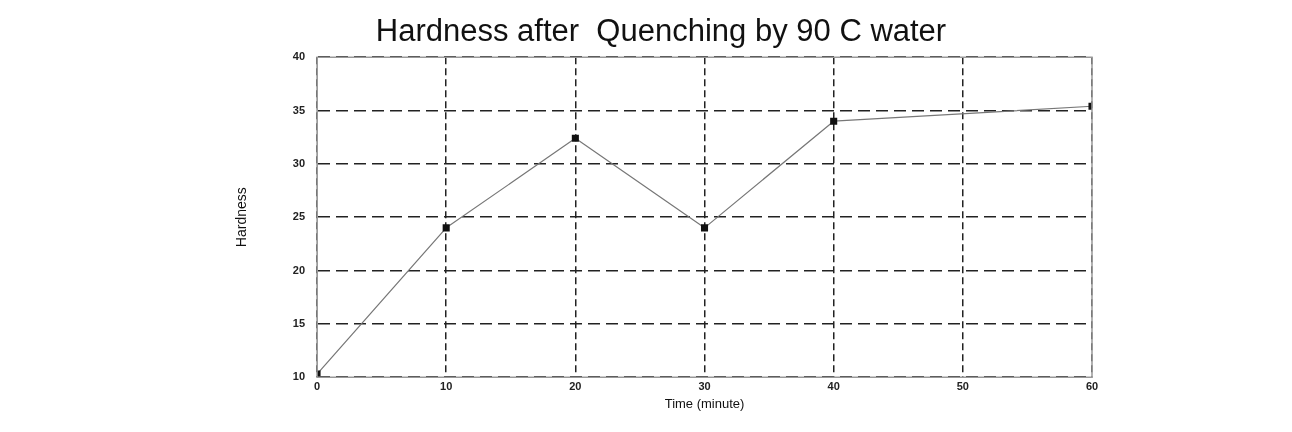  What do you see at coordinates (299, 269) in the screenshot?
I see `y-tick-label: 20` at bounding box center [299, 269].